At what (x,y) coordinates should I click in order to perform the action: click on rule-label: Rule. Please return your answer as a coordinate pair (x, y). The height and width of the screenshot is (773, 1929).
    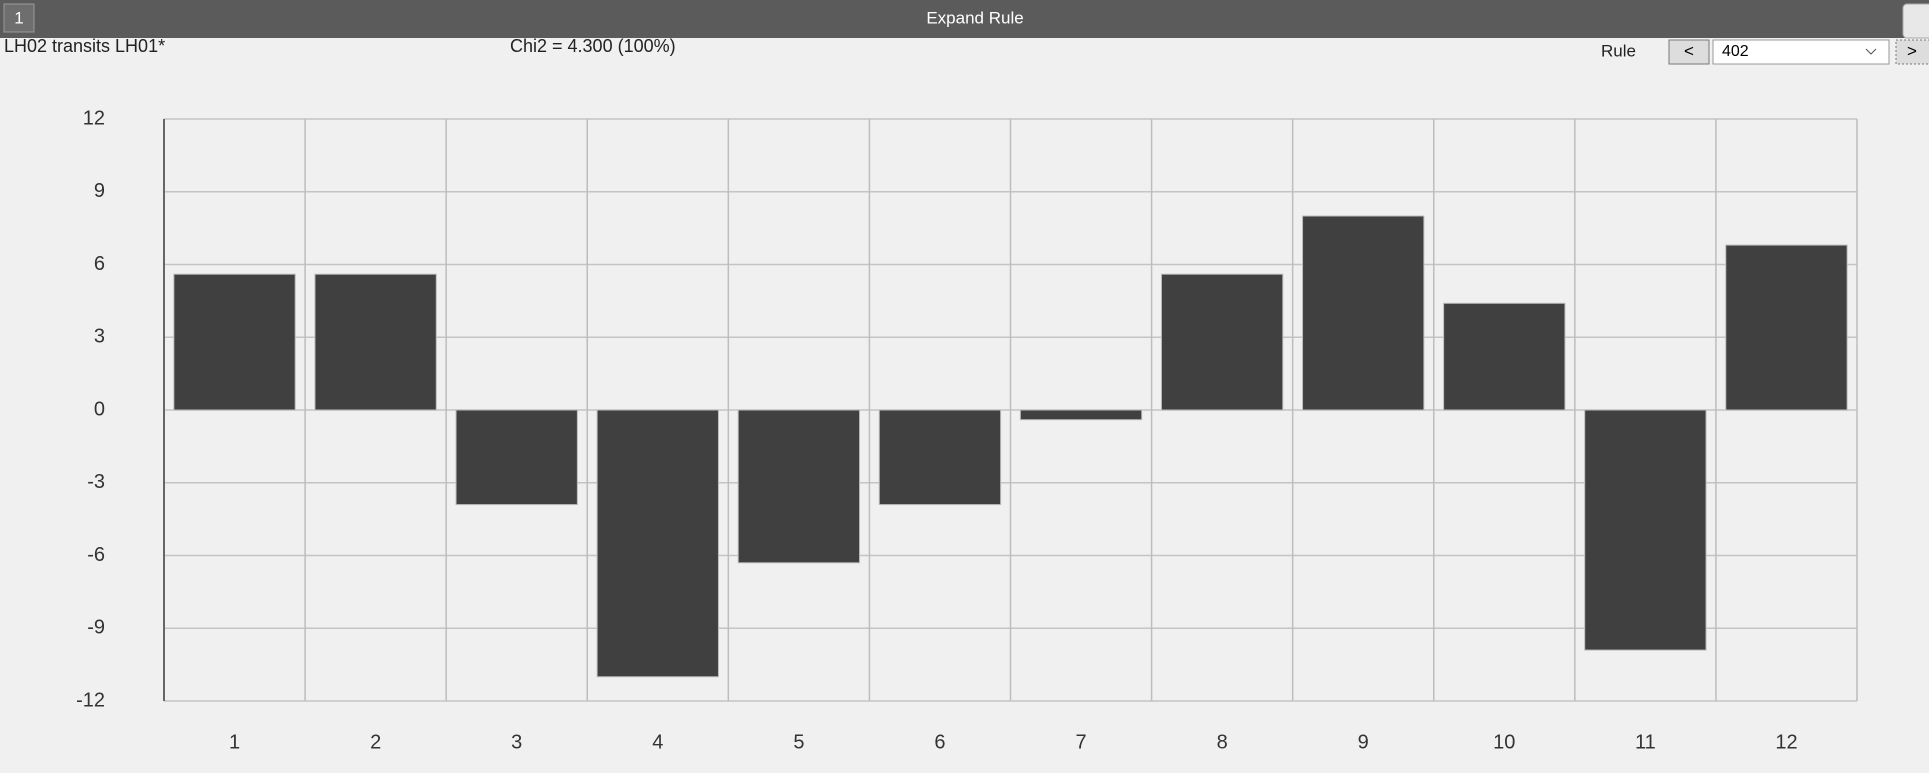
    Looking at the image, I should click on (1618, 50).